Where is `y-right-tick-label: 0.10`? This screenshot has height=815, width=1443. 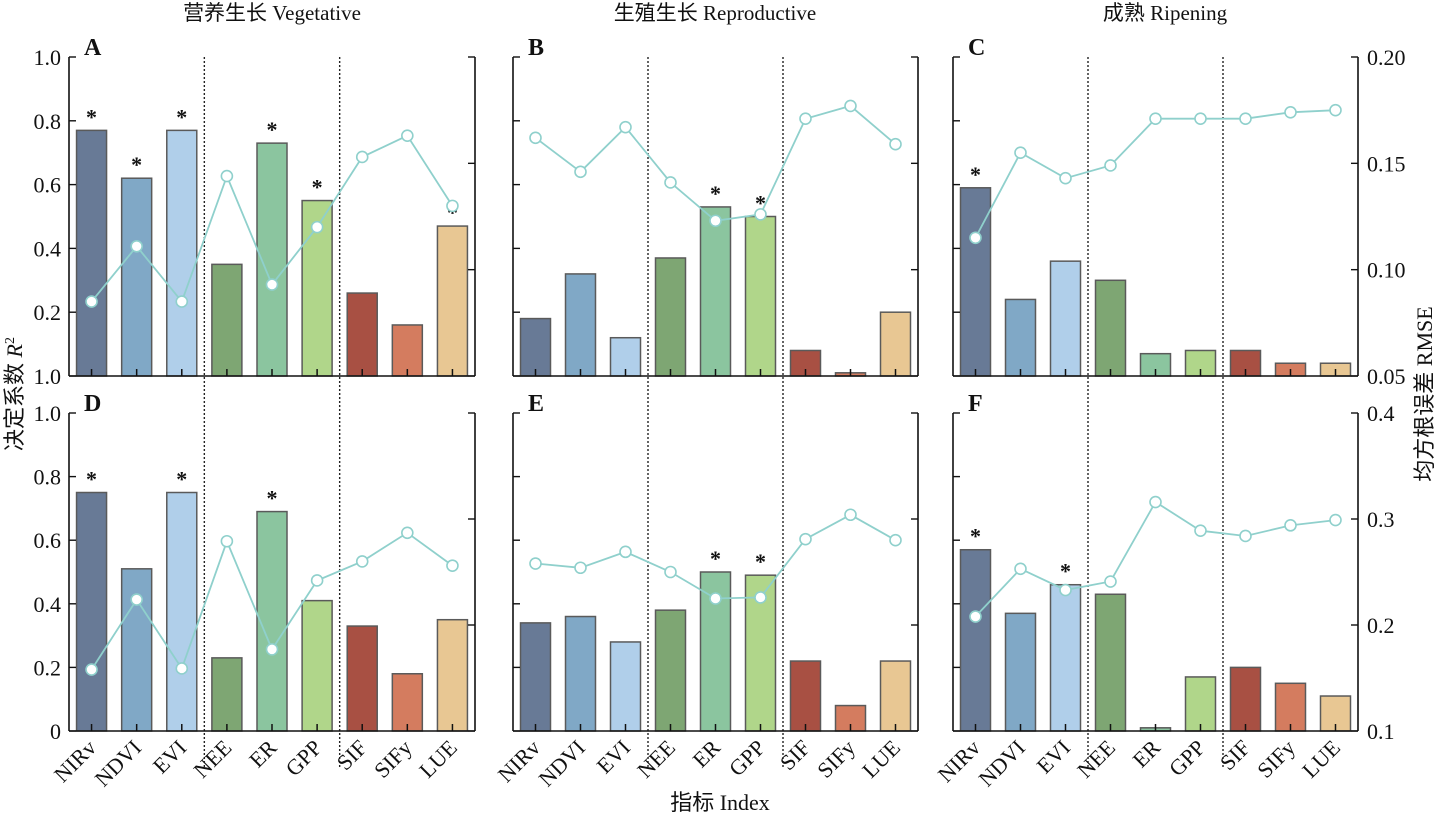
y-right-tick-label: 0.10 is located at coordinates (1386, 270).